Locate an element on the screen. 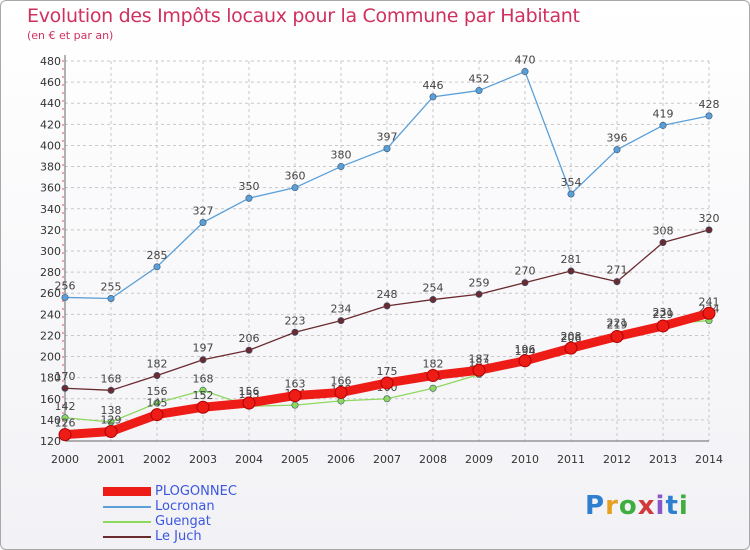 This screenshot has width=750, height=550. data-label-guengat-2013: 231 is located at coordinates (663, 312).